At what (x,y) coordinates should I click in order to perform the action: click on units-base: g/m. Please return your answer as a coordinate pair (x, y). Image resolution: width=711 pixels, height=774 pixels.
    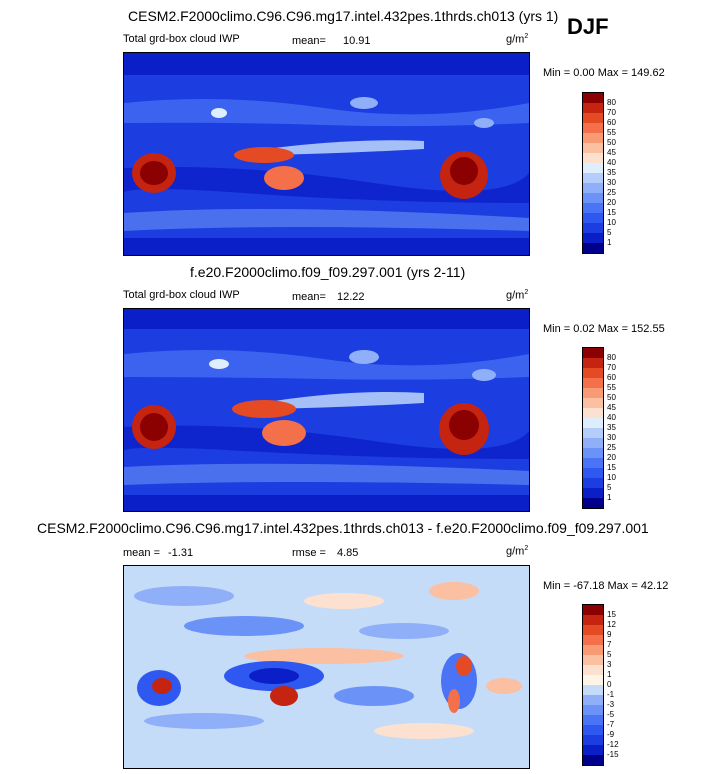
    Looking at the image, I should click on (515, 295).